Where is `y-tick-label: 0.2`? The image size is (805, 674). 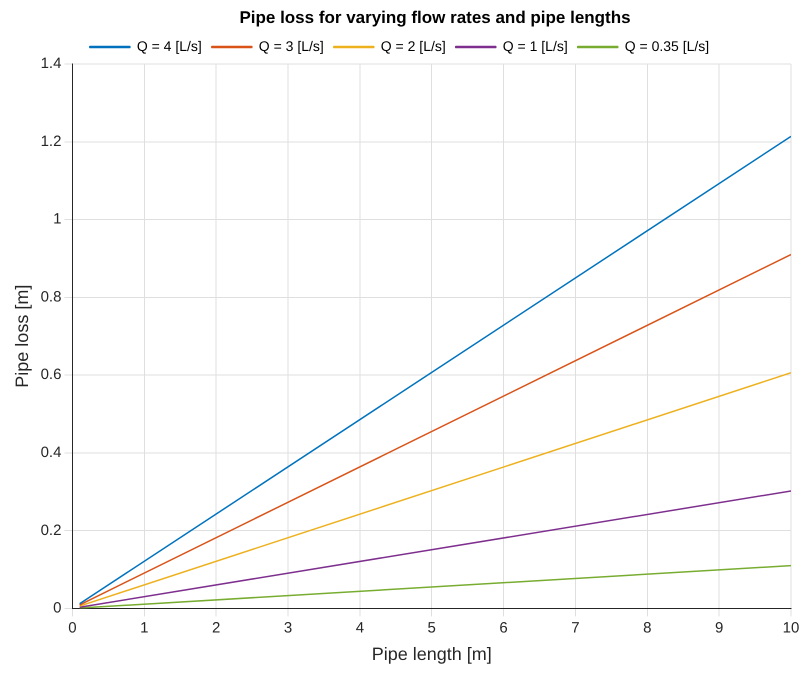 y-tick-label: 0.2 is located at coordinates (51, 530).